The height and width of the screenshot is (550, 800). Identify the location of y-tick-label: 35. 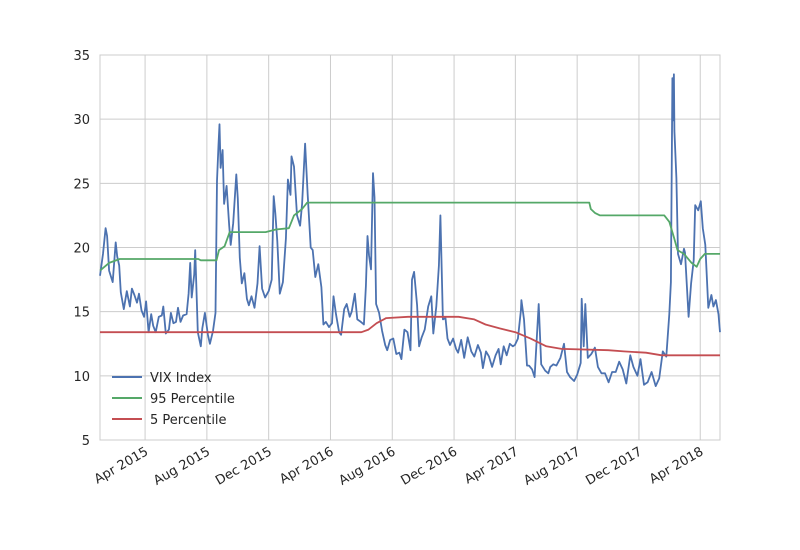
(81, 56).